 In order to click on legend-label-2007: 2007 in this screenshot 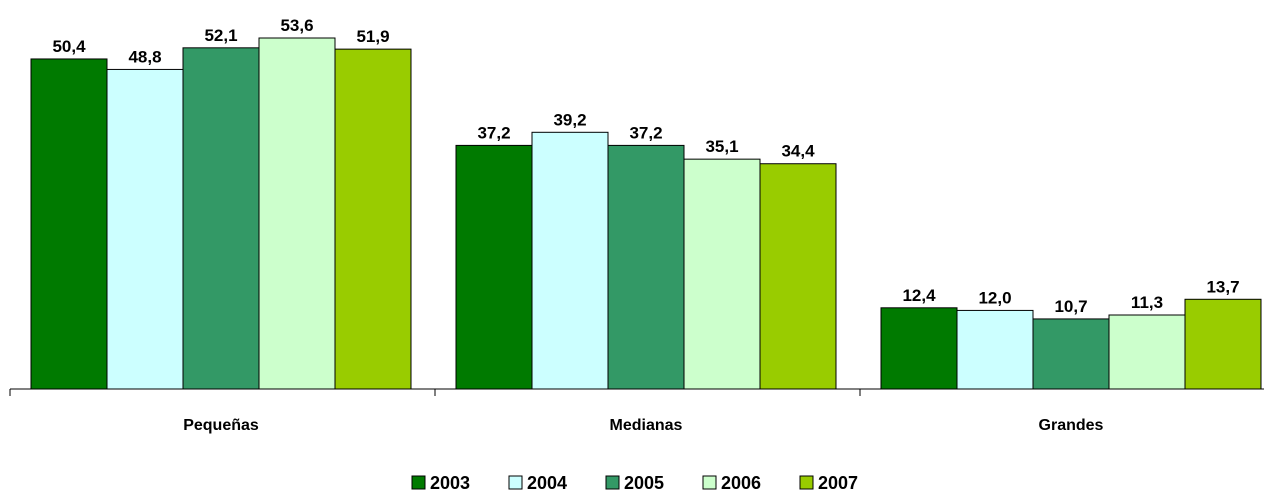, I will do `click(838, 483)`.